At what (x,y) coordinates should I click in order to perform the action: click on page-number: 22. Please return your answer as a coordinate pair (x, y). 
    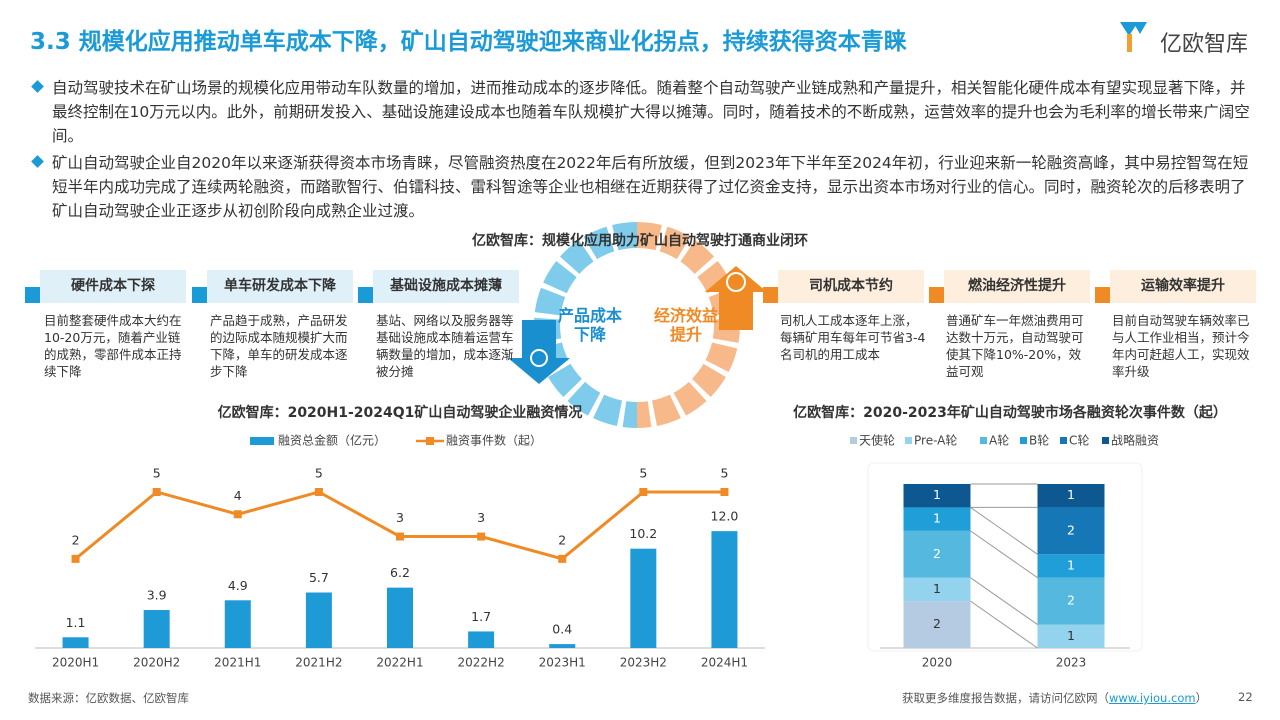
    Looking at the image, I should click on (1245, 697).